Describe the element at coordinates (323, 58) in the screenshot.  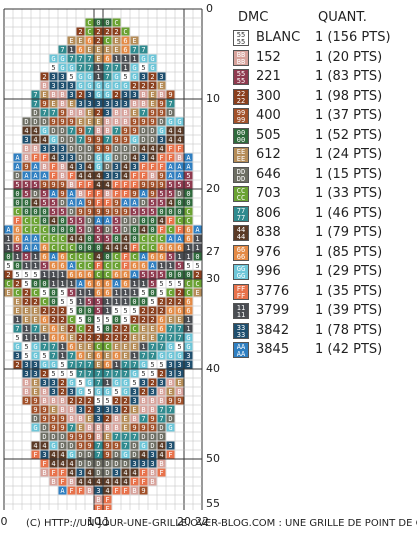
I see `legend-row: BB BB 152 1 (20 PTS)` at that location.